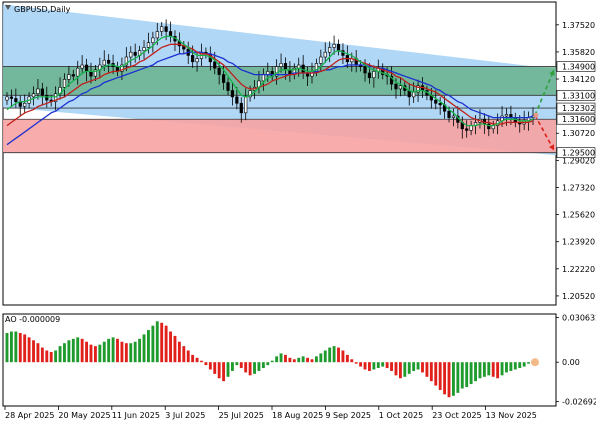 This screenshot has height=425, width=596. What do you see at coordinates (456, 415) in the screenshot?
I see `x-tick-label-8: 23 Oct 2025` at bounding box center [456, 415].